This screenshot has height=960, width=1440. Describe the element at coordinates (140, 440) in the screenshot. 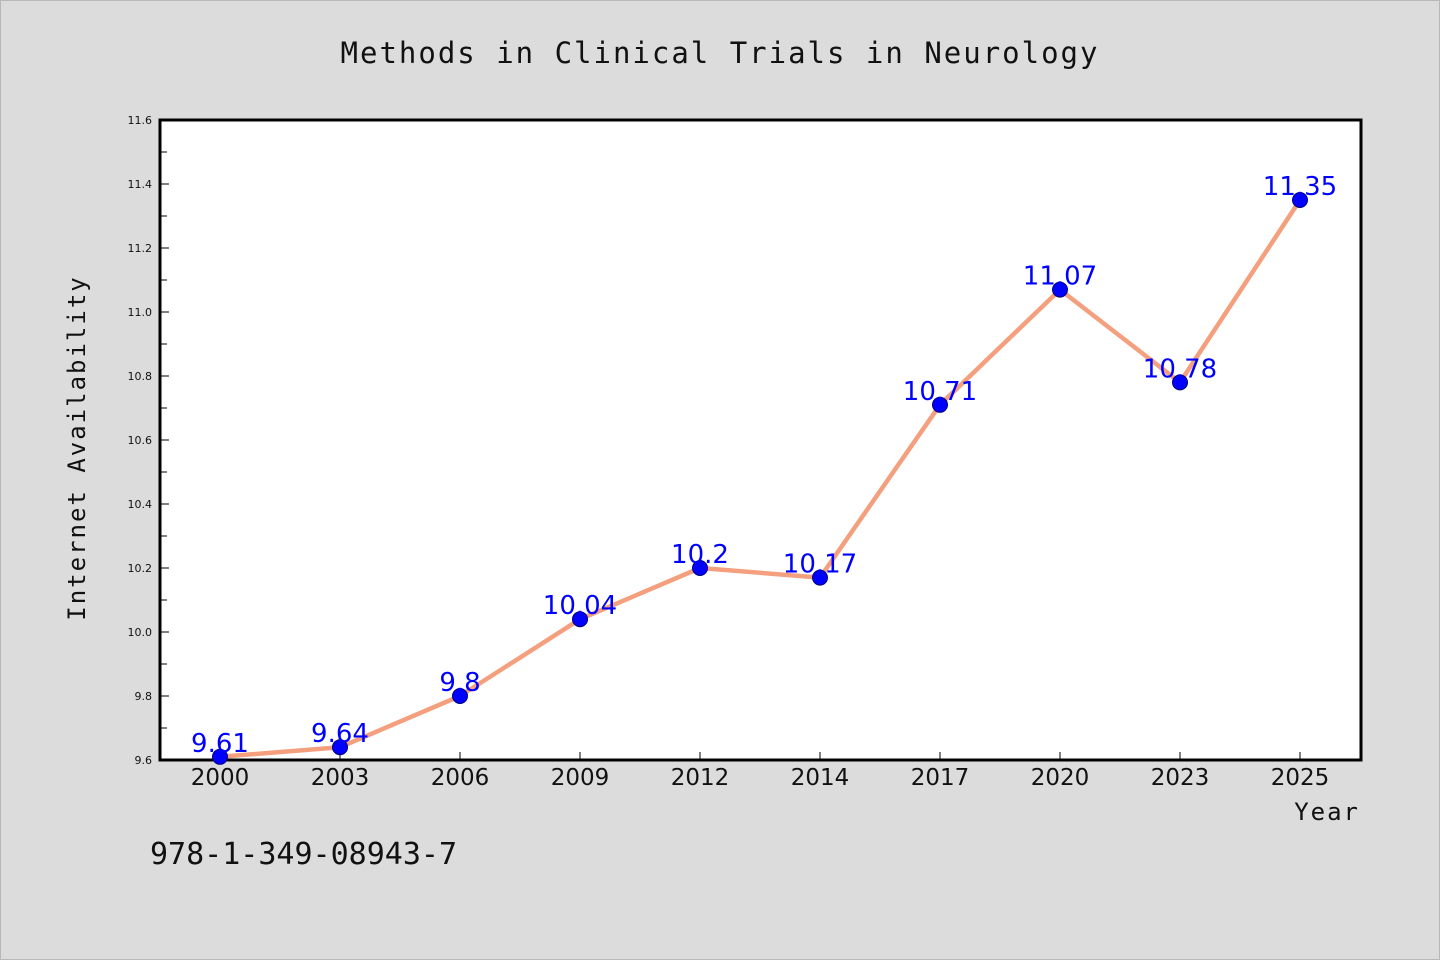

I see `y-tick-label: 10.6` at that location.